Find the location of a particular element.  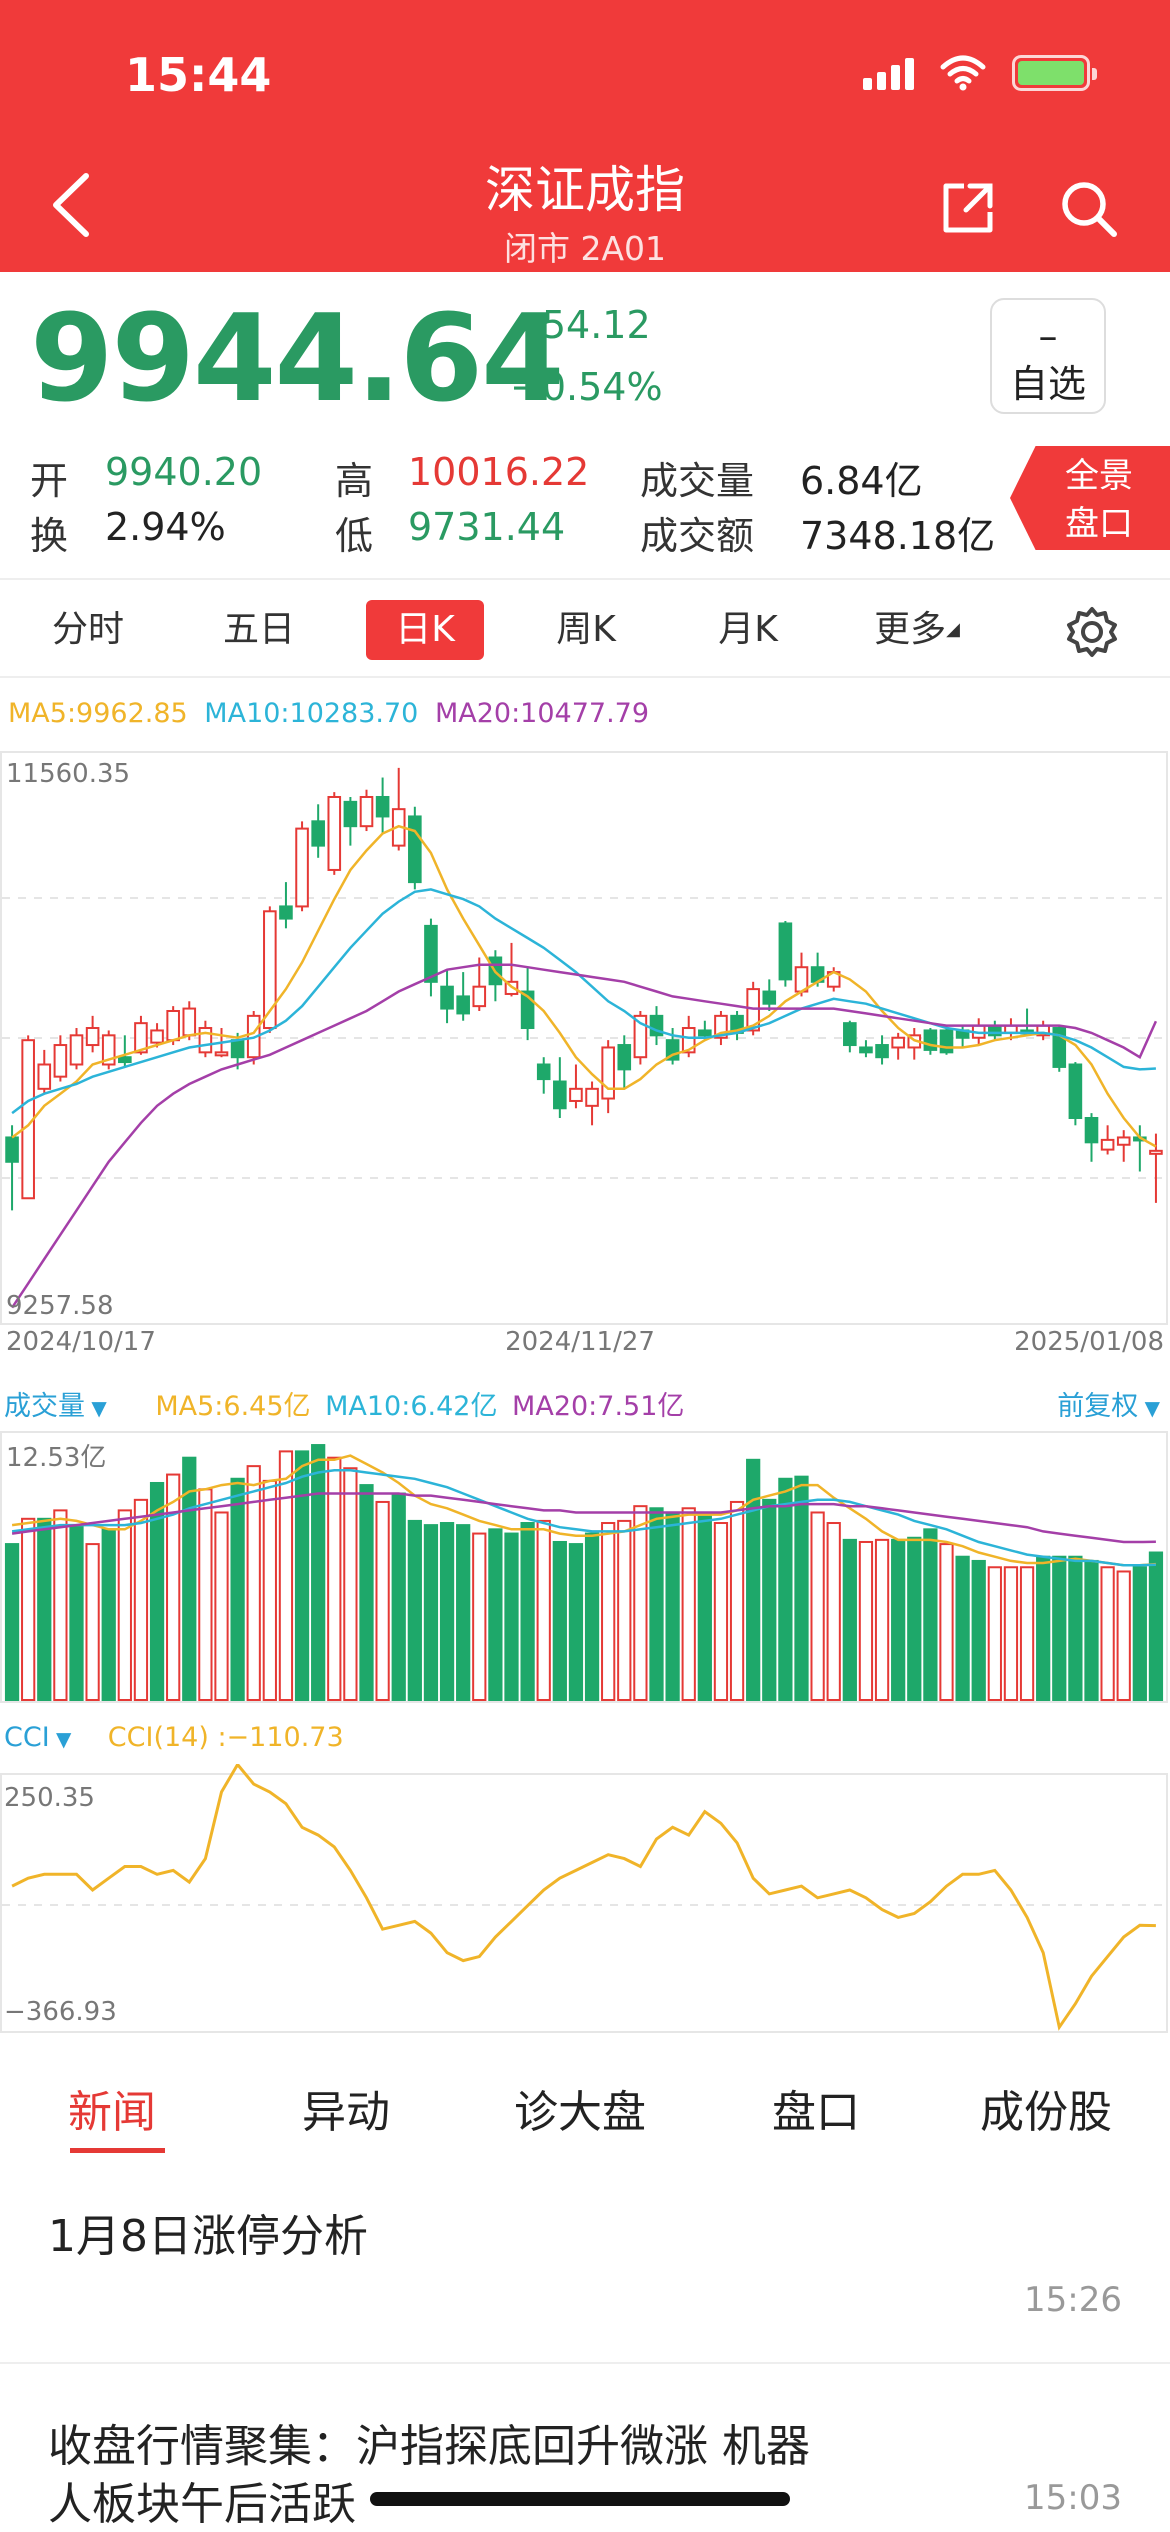

signal-icon is located at coordinates (888, 73).